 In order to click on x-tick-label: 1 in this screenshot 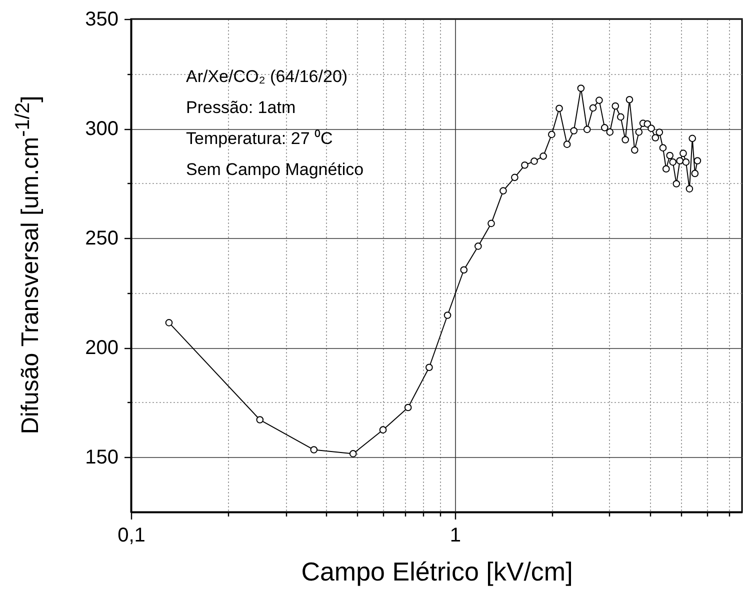, I will do `click(455, 535)`.